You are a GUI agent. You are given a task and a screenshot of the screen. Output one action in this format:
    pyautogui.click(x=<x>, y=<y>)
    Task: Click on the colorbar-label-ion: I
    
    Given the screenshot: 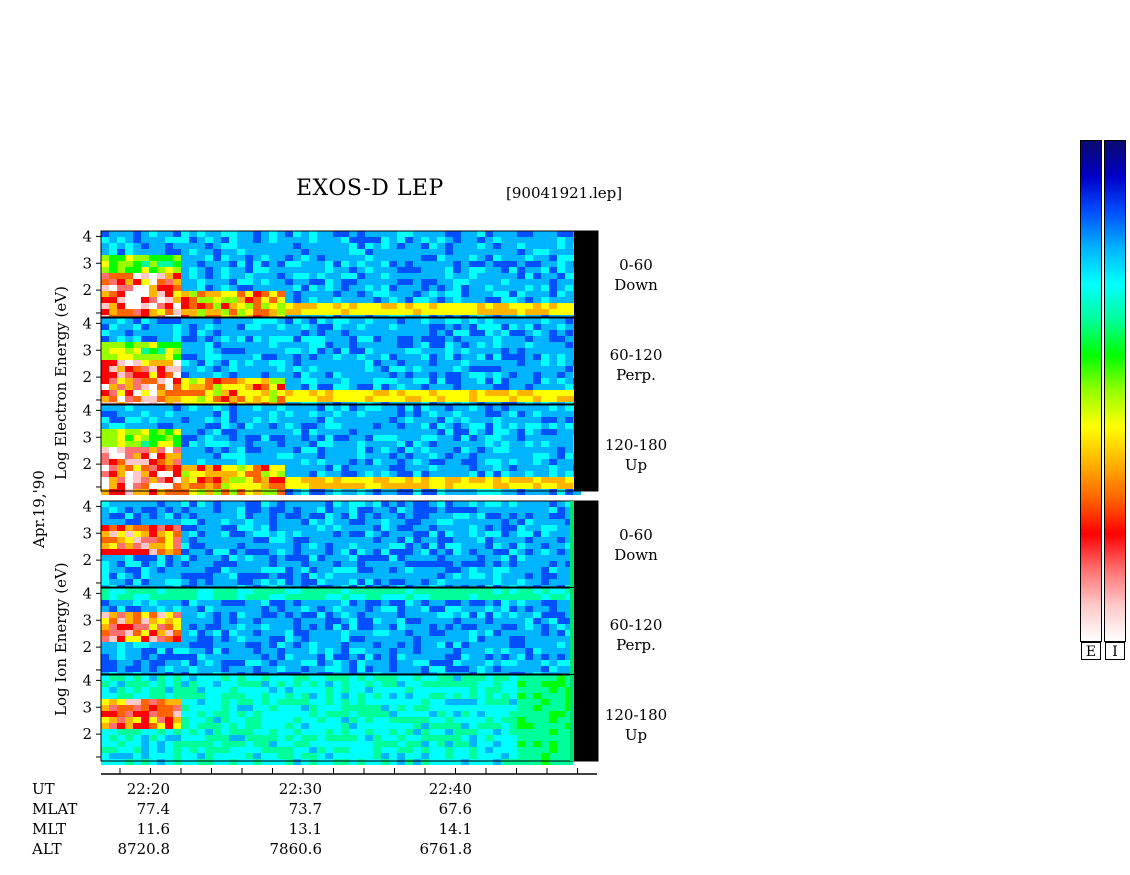 What is the action you would take?
    pyautogui.click(x=1115, y=651)
    